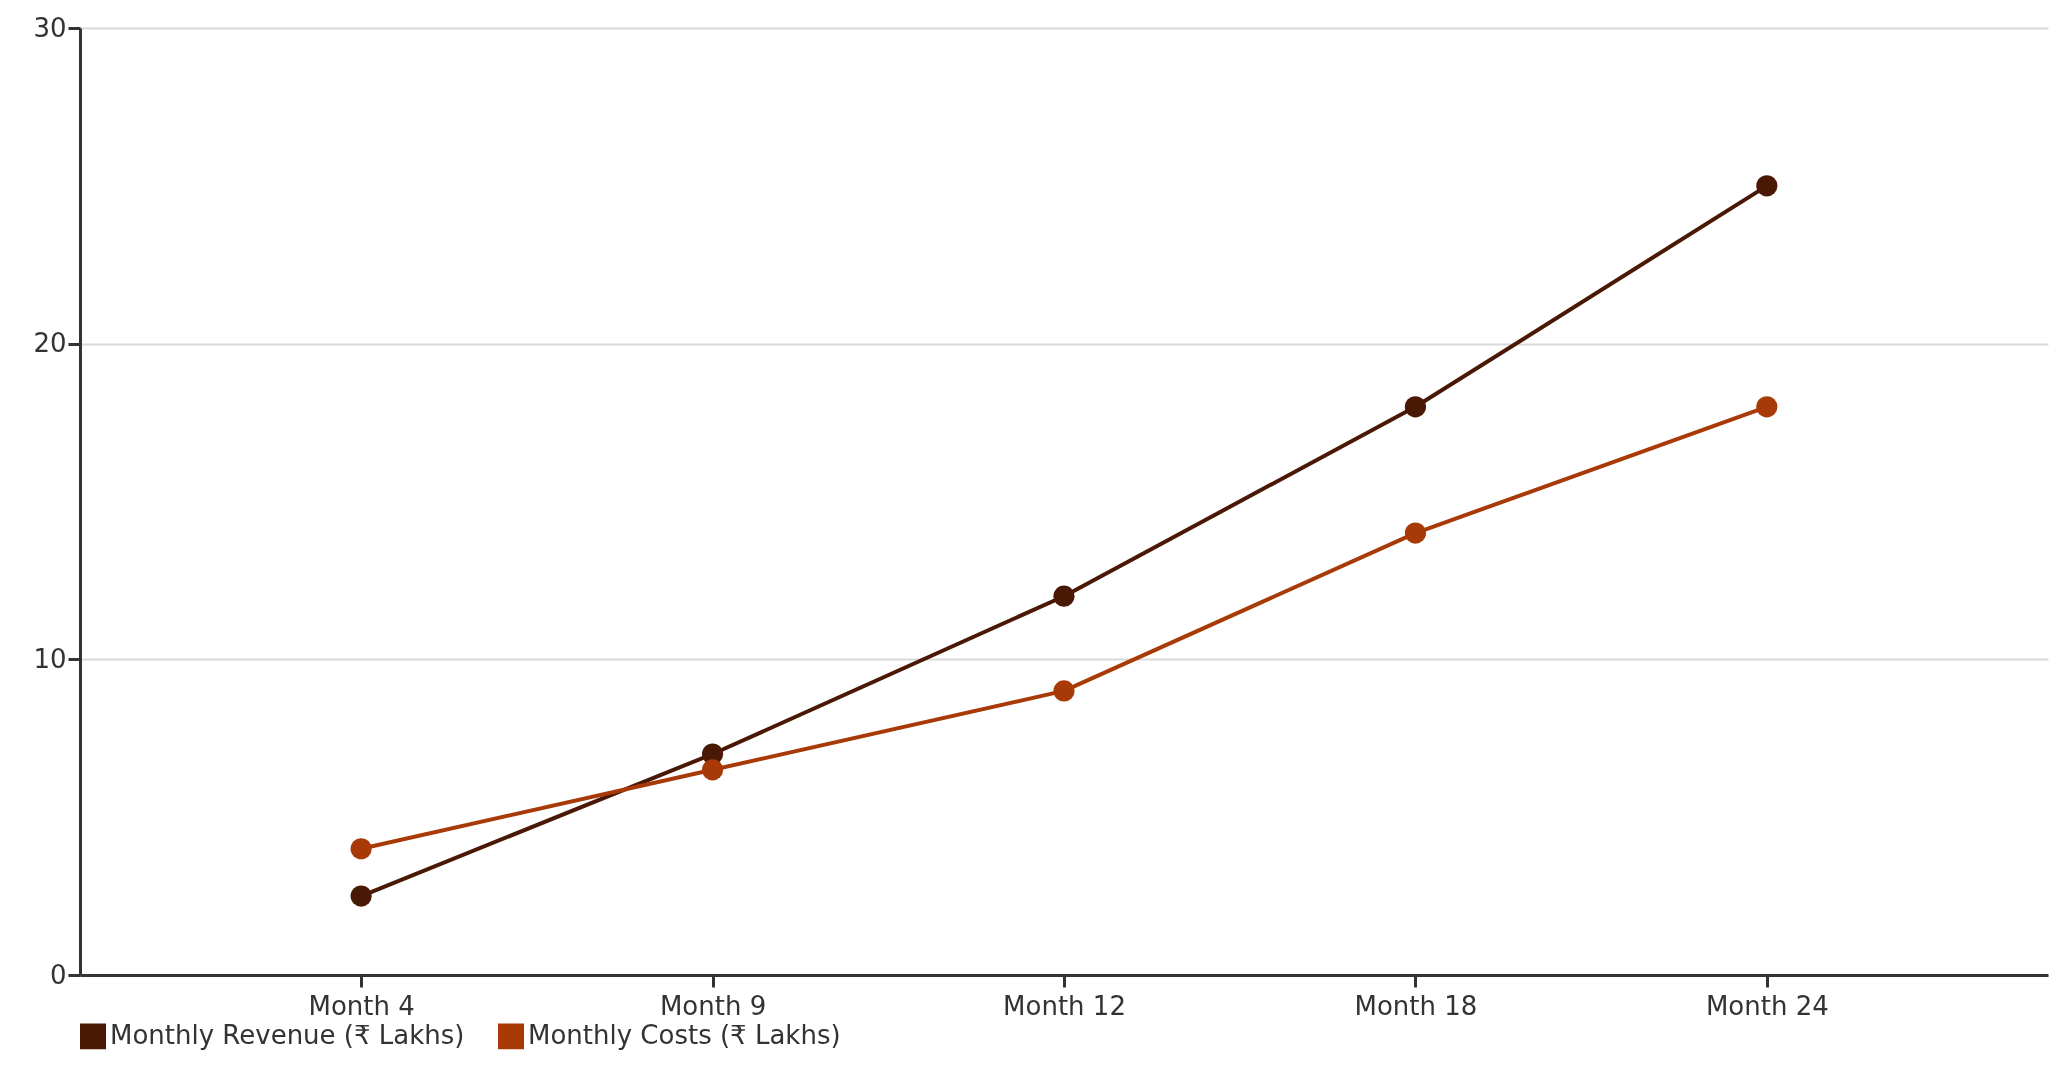  Describe the element at coordinates (1416, 1005) in the screenshot. I see `x-tick-label: Month 18` at that location.